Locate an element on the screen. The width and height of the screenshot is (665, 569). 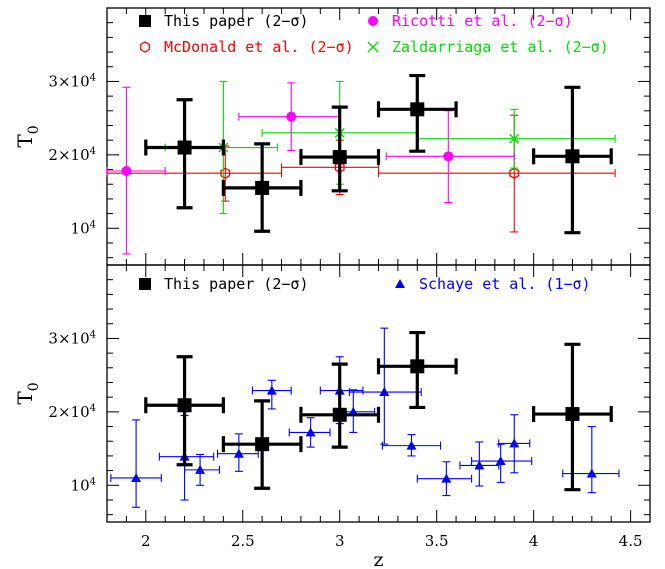
x-tick-label: 2.5 is located at coordinates (243, 541).